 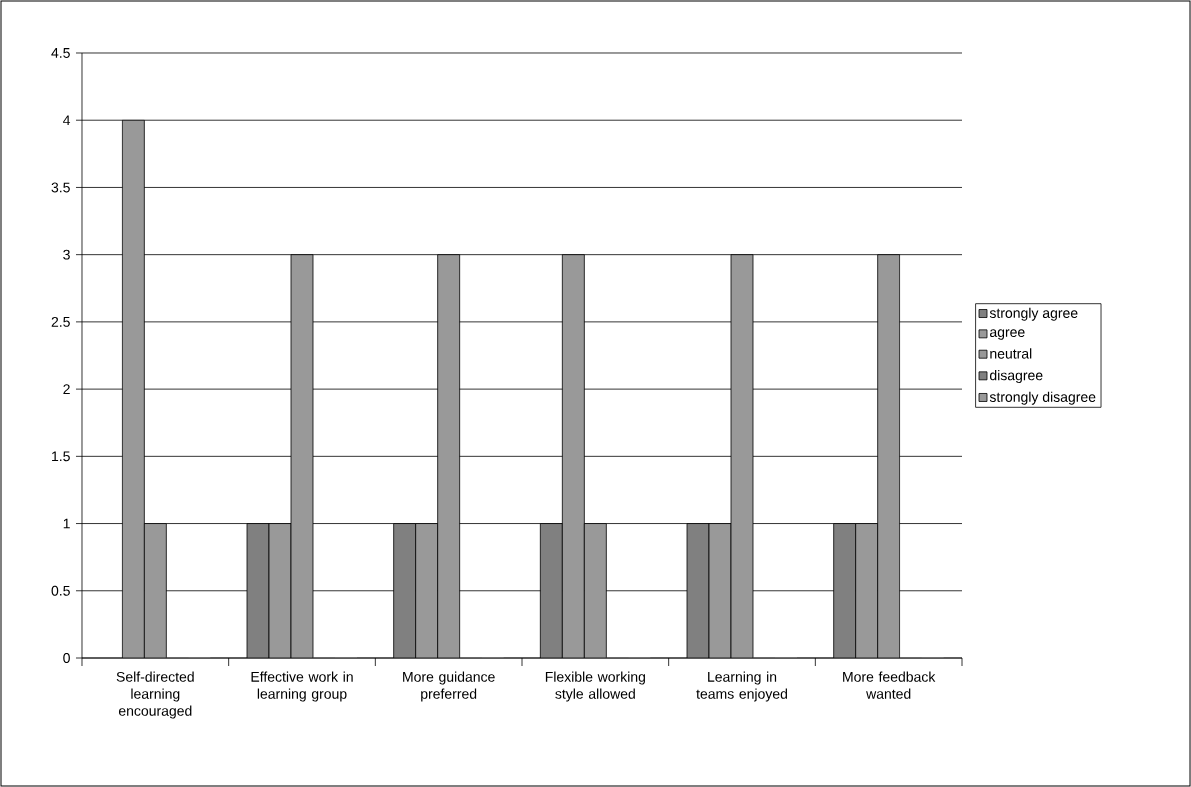 I want to click on y-tick-label: 2, so click(x=66, y=389).